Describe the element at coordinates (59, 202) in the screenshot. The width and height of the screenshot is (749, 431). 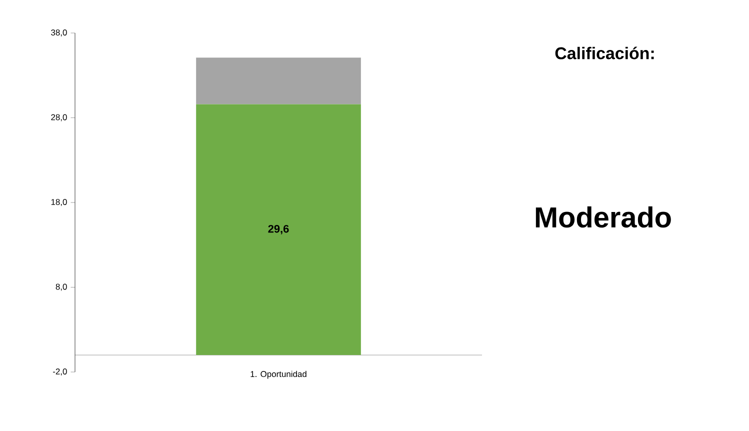
I see `y-tick-label: 18,0` at that location.